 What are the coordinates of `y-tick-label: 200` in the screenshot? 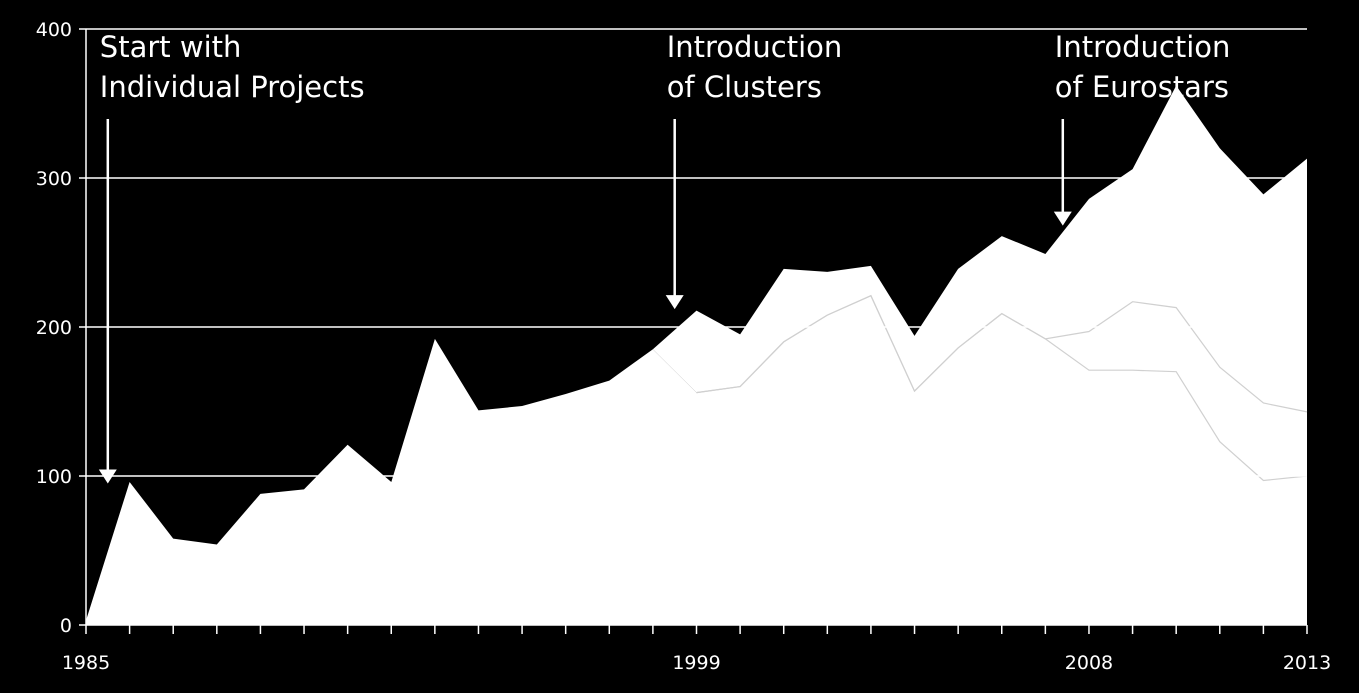 It's located at (54, 328).